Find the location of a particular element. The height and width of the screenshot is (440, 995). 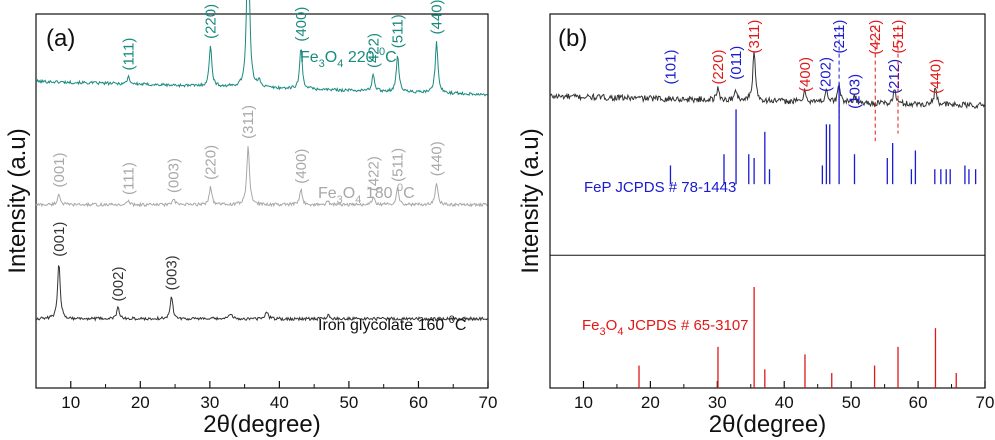

panel-b-tick-label: 40 is located at coordinates (784, 402).